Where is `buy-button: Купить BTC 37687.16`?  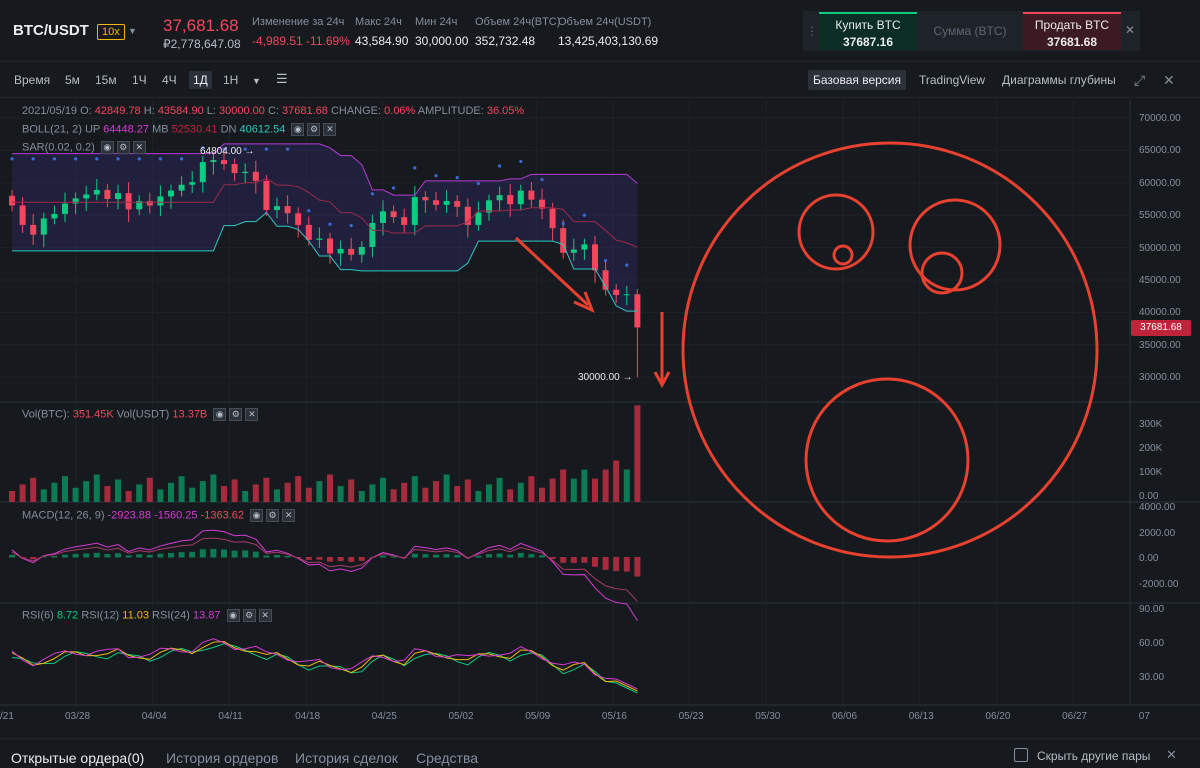
buy-button: Купить BTC 37687.16 is located at coordinates (868, 31).